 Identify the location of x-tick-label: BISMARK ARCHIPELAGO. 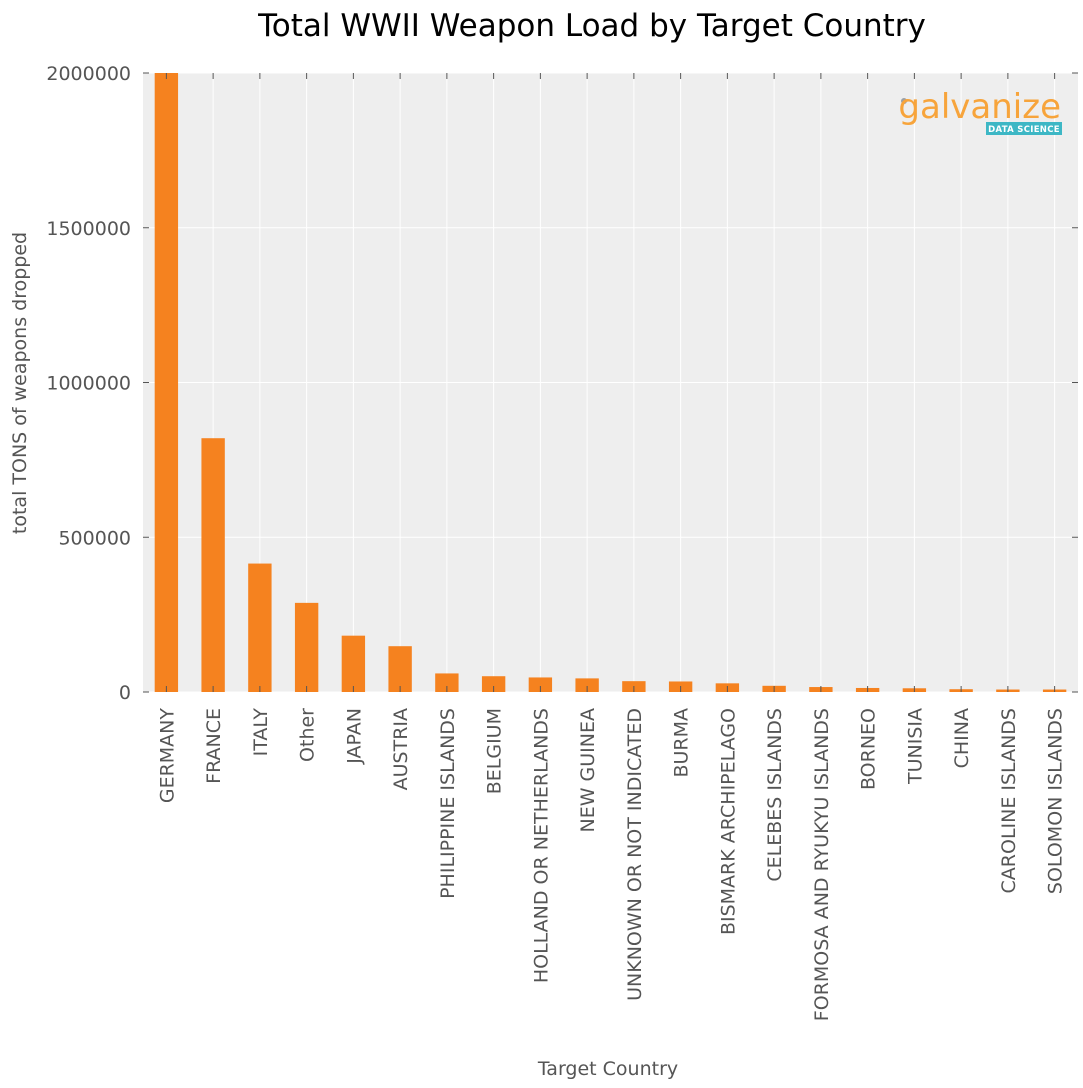
(728, 821).